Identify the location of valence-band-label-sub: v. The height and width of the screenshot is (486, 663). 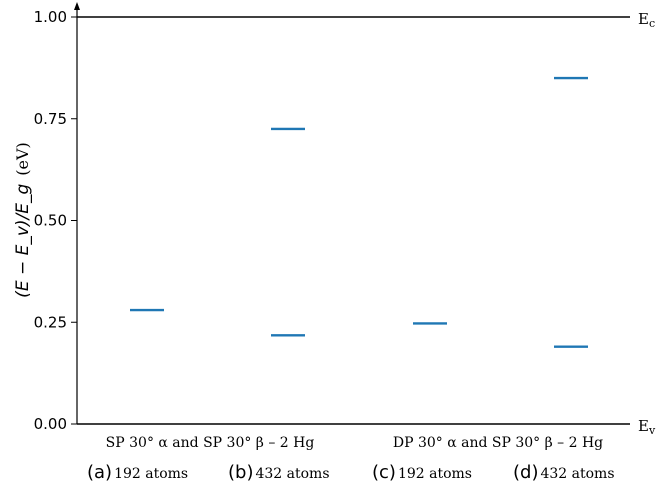
(652, 430).